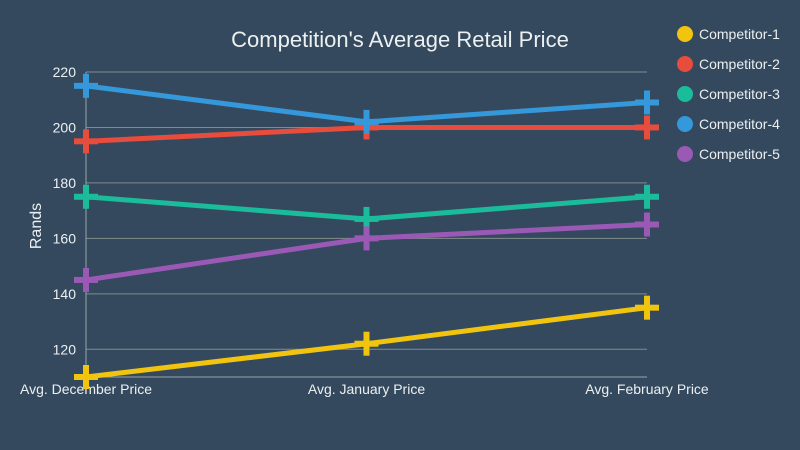  What do you see at coordinates (739, 124) in the screenshot?
I see `legend-label: Competitor-4` at bounding box center [739, 124].